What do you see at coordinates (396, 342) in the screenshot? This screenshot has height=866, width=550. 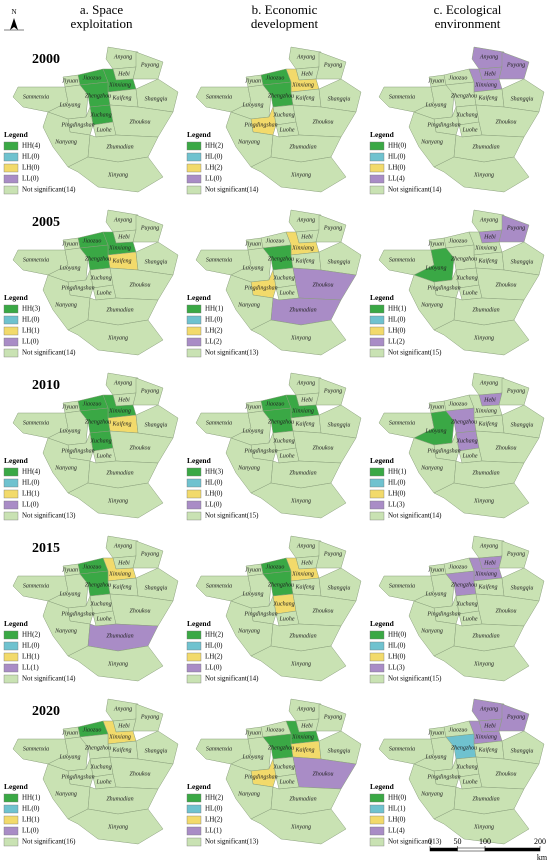 I see `legend-label: LL(2)` at bounding box center [396, 342].